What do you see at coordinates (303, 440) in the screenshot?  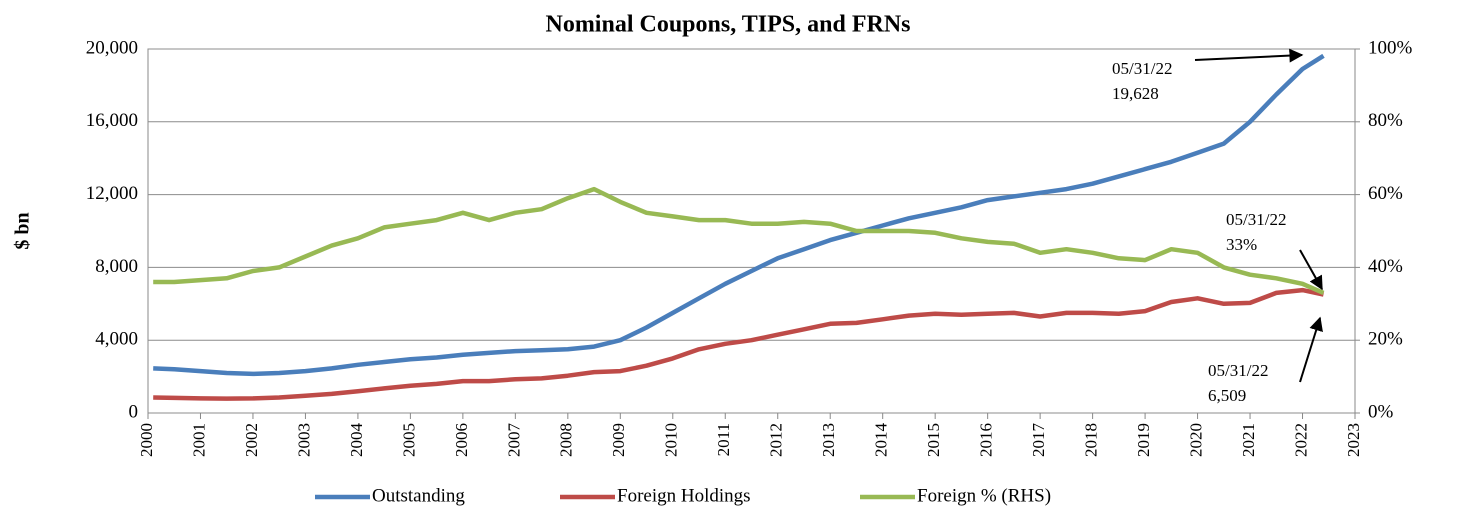 I see `x-tick-label: 2003` at bounding box center [303, 440].